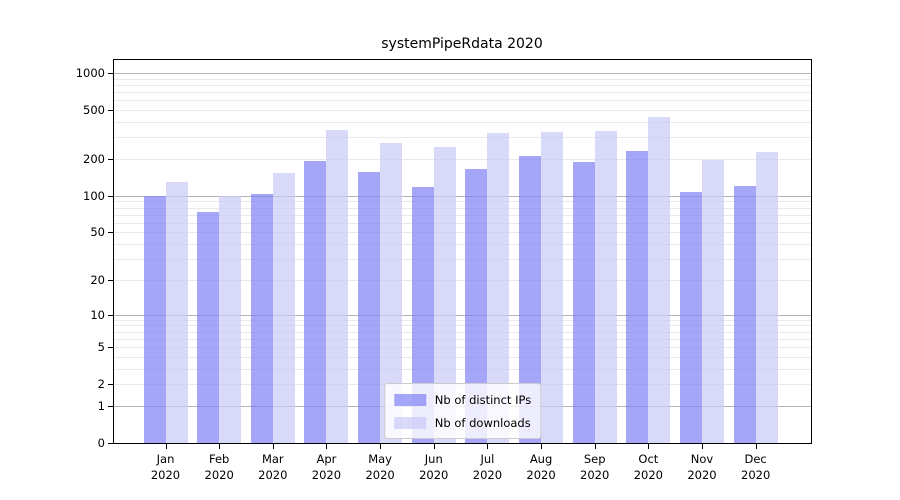  What do you see at coordinates (273, 467) in the screenshot?
I see `x-tick-label-mar: Mar 2020` at bounding box center [273, 467].